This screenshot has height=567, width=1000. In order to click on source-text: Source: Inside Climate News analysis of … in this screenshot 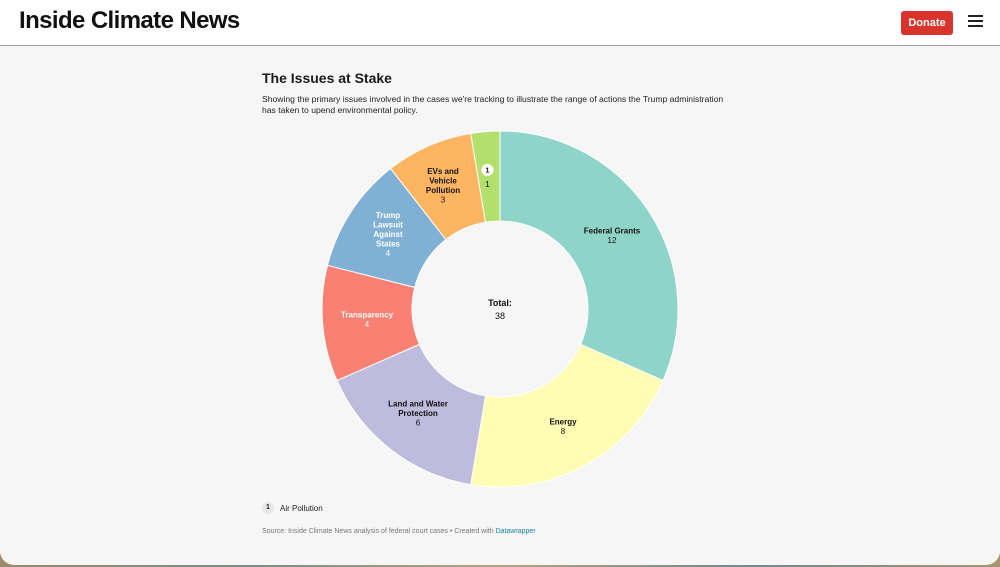, I will do `click(379, 531)`.